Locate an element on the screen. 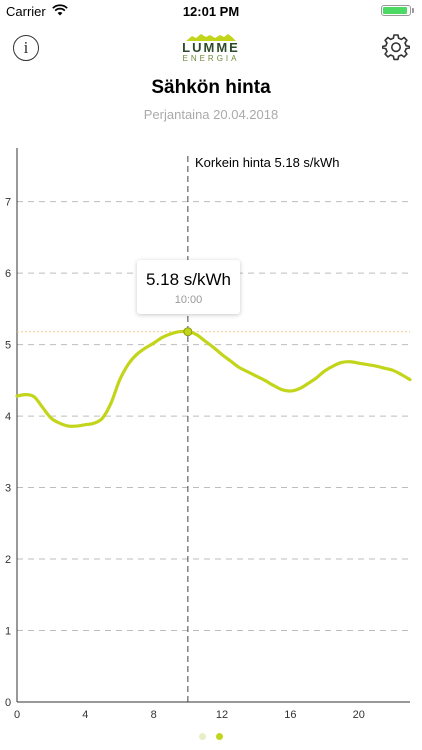  y-tick-label: 6 is located at coordinates (8, 274).